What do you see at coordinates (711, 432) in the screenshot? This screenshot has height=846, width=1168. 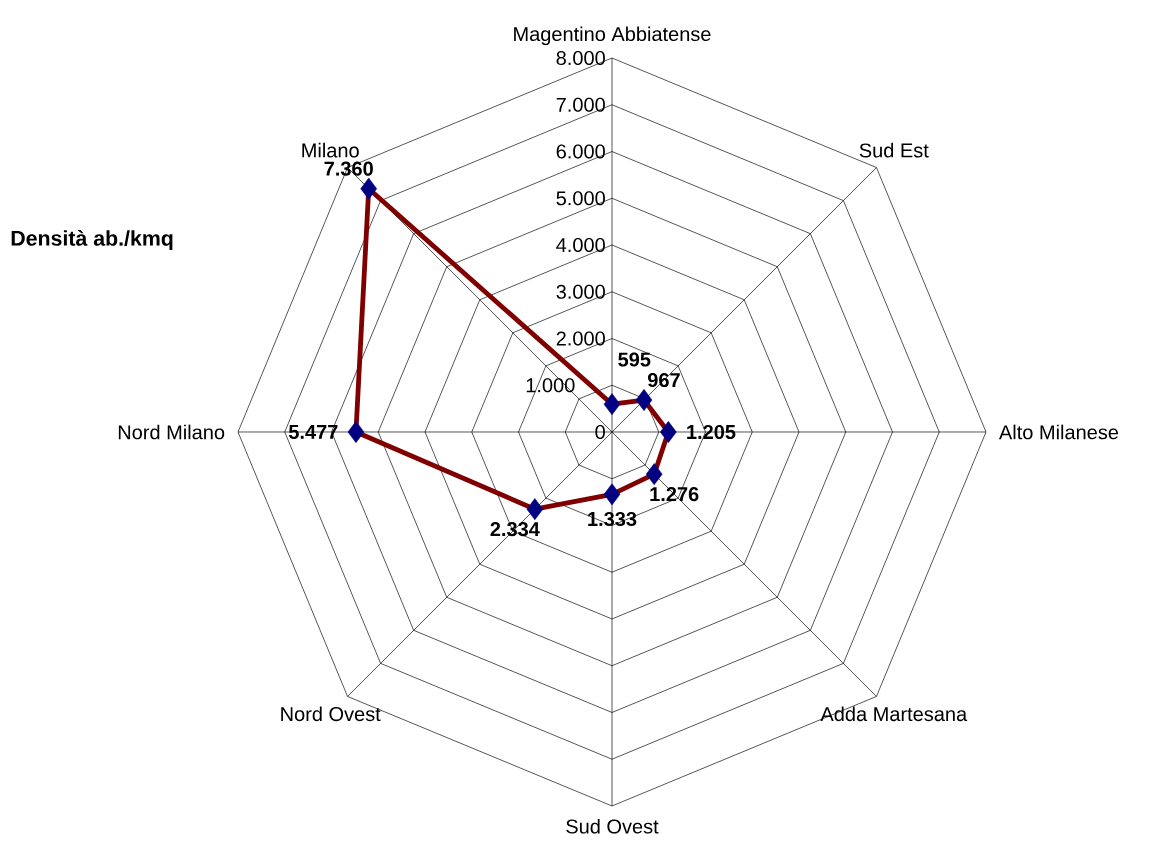 I see `data-label: 1.205` at bounding box center [711, 432].